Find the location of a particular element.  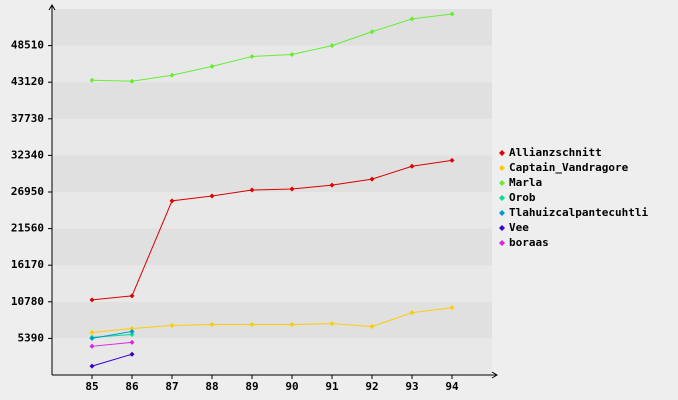

x-tick-label: 85 is located at coordinates (91, 386).